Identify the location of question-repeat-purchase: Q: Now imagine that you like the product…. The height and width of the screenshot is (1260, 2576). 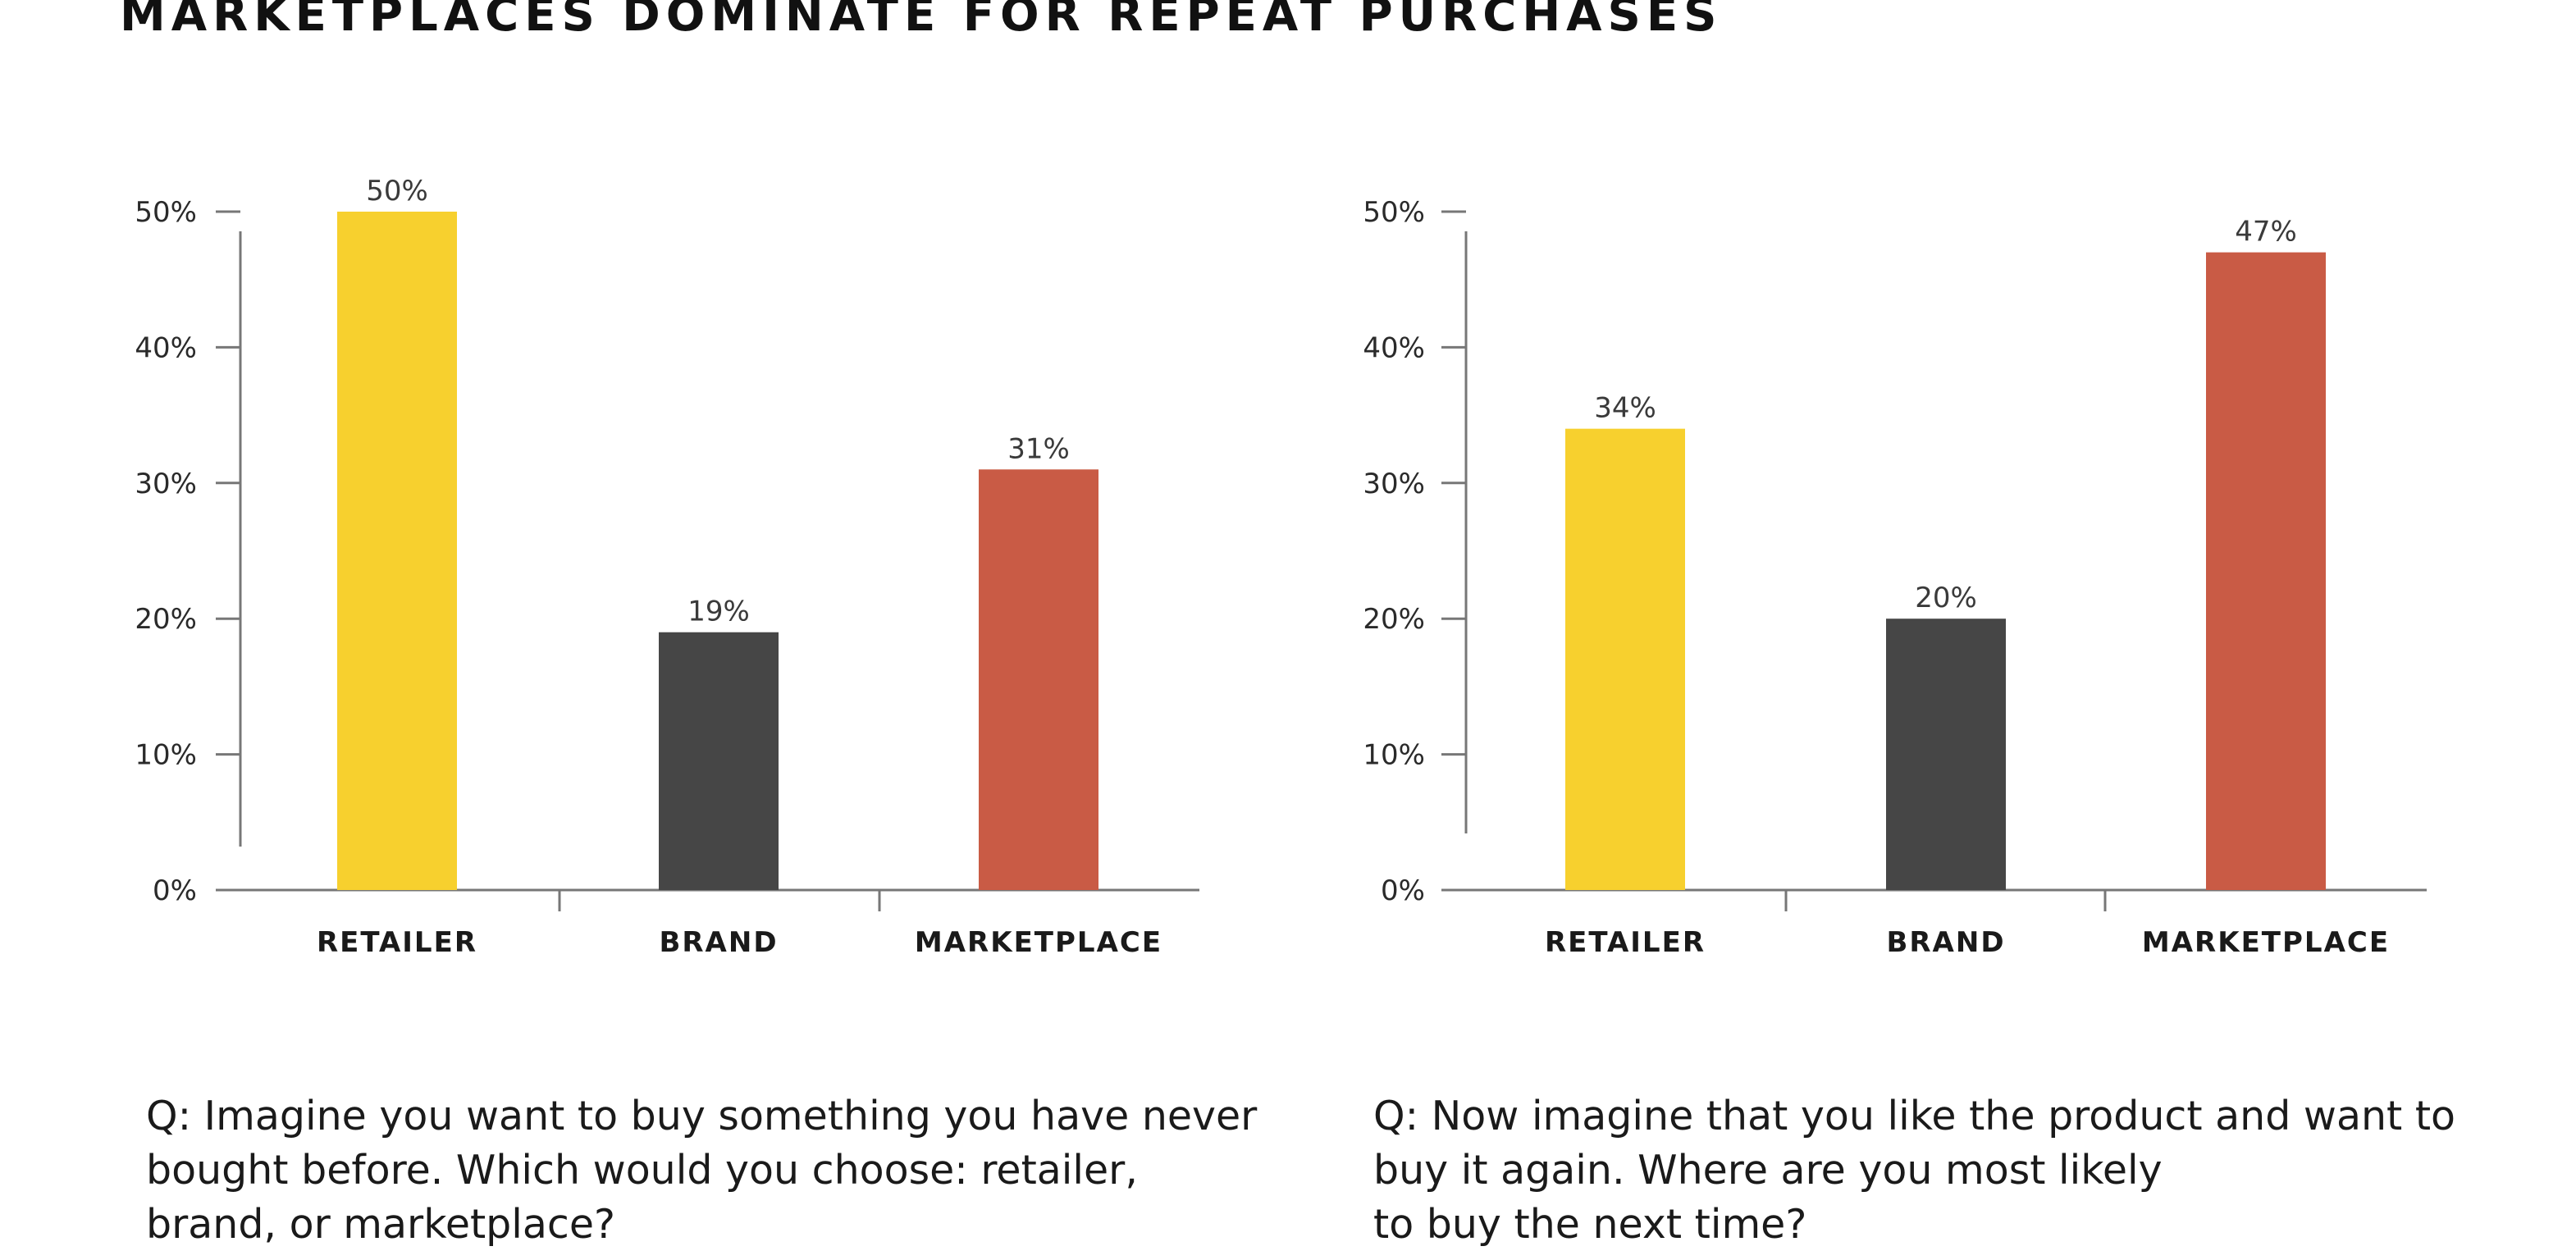
(1914, 1171).